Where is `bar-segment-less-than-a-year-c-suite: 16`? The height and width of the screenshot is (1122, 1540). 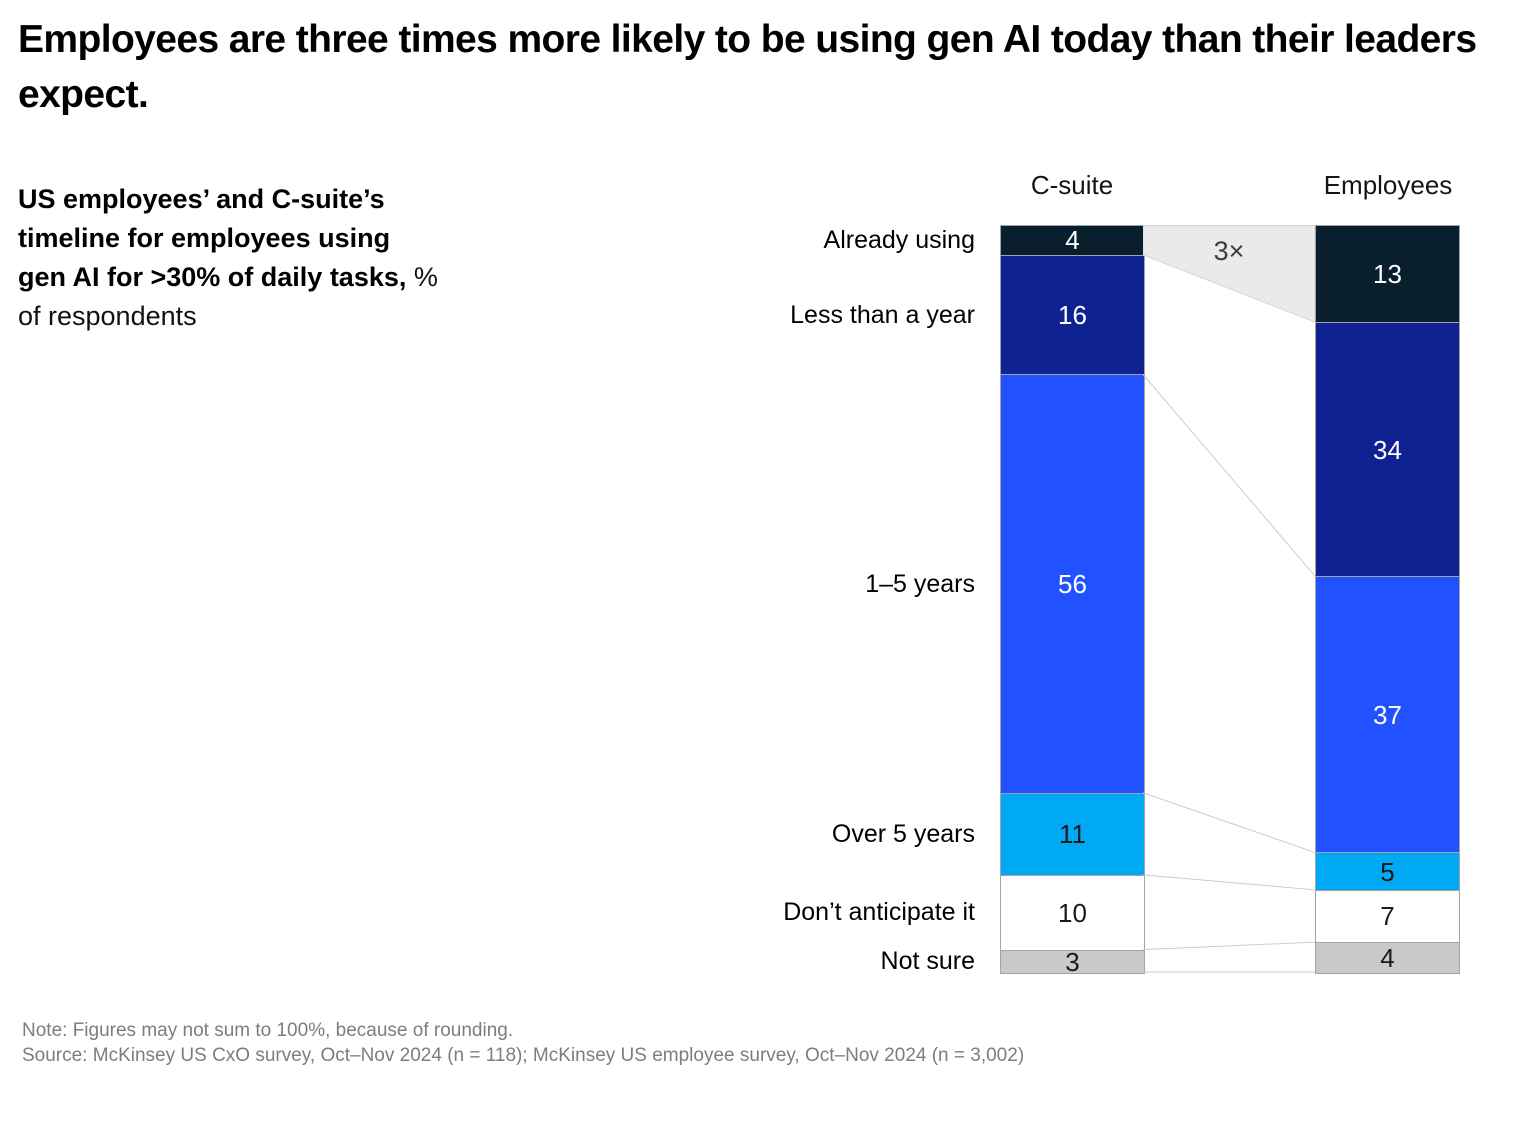
bar-segment-less-than-a-year-c-suite: 16 is located at coordinates (1072, 315).